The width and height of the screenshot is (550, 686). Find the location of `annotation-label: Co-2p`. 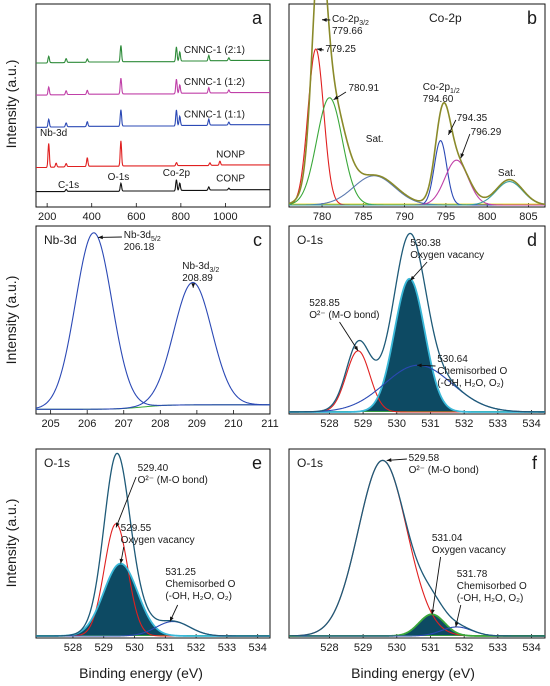

annotation-label: Co-2p is located at coordinates (177, 173).